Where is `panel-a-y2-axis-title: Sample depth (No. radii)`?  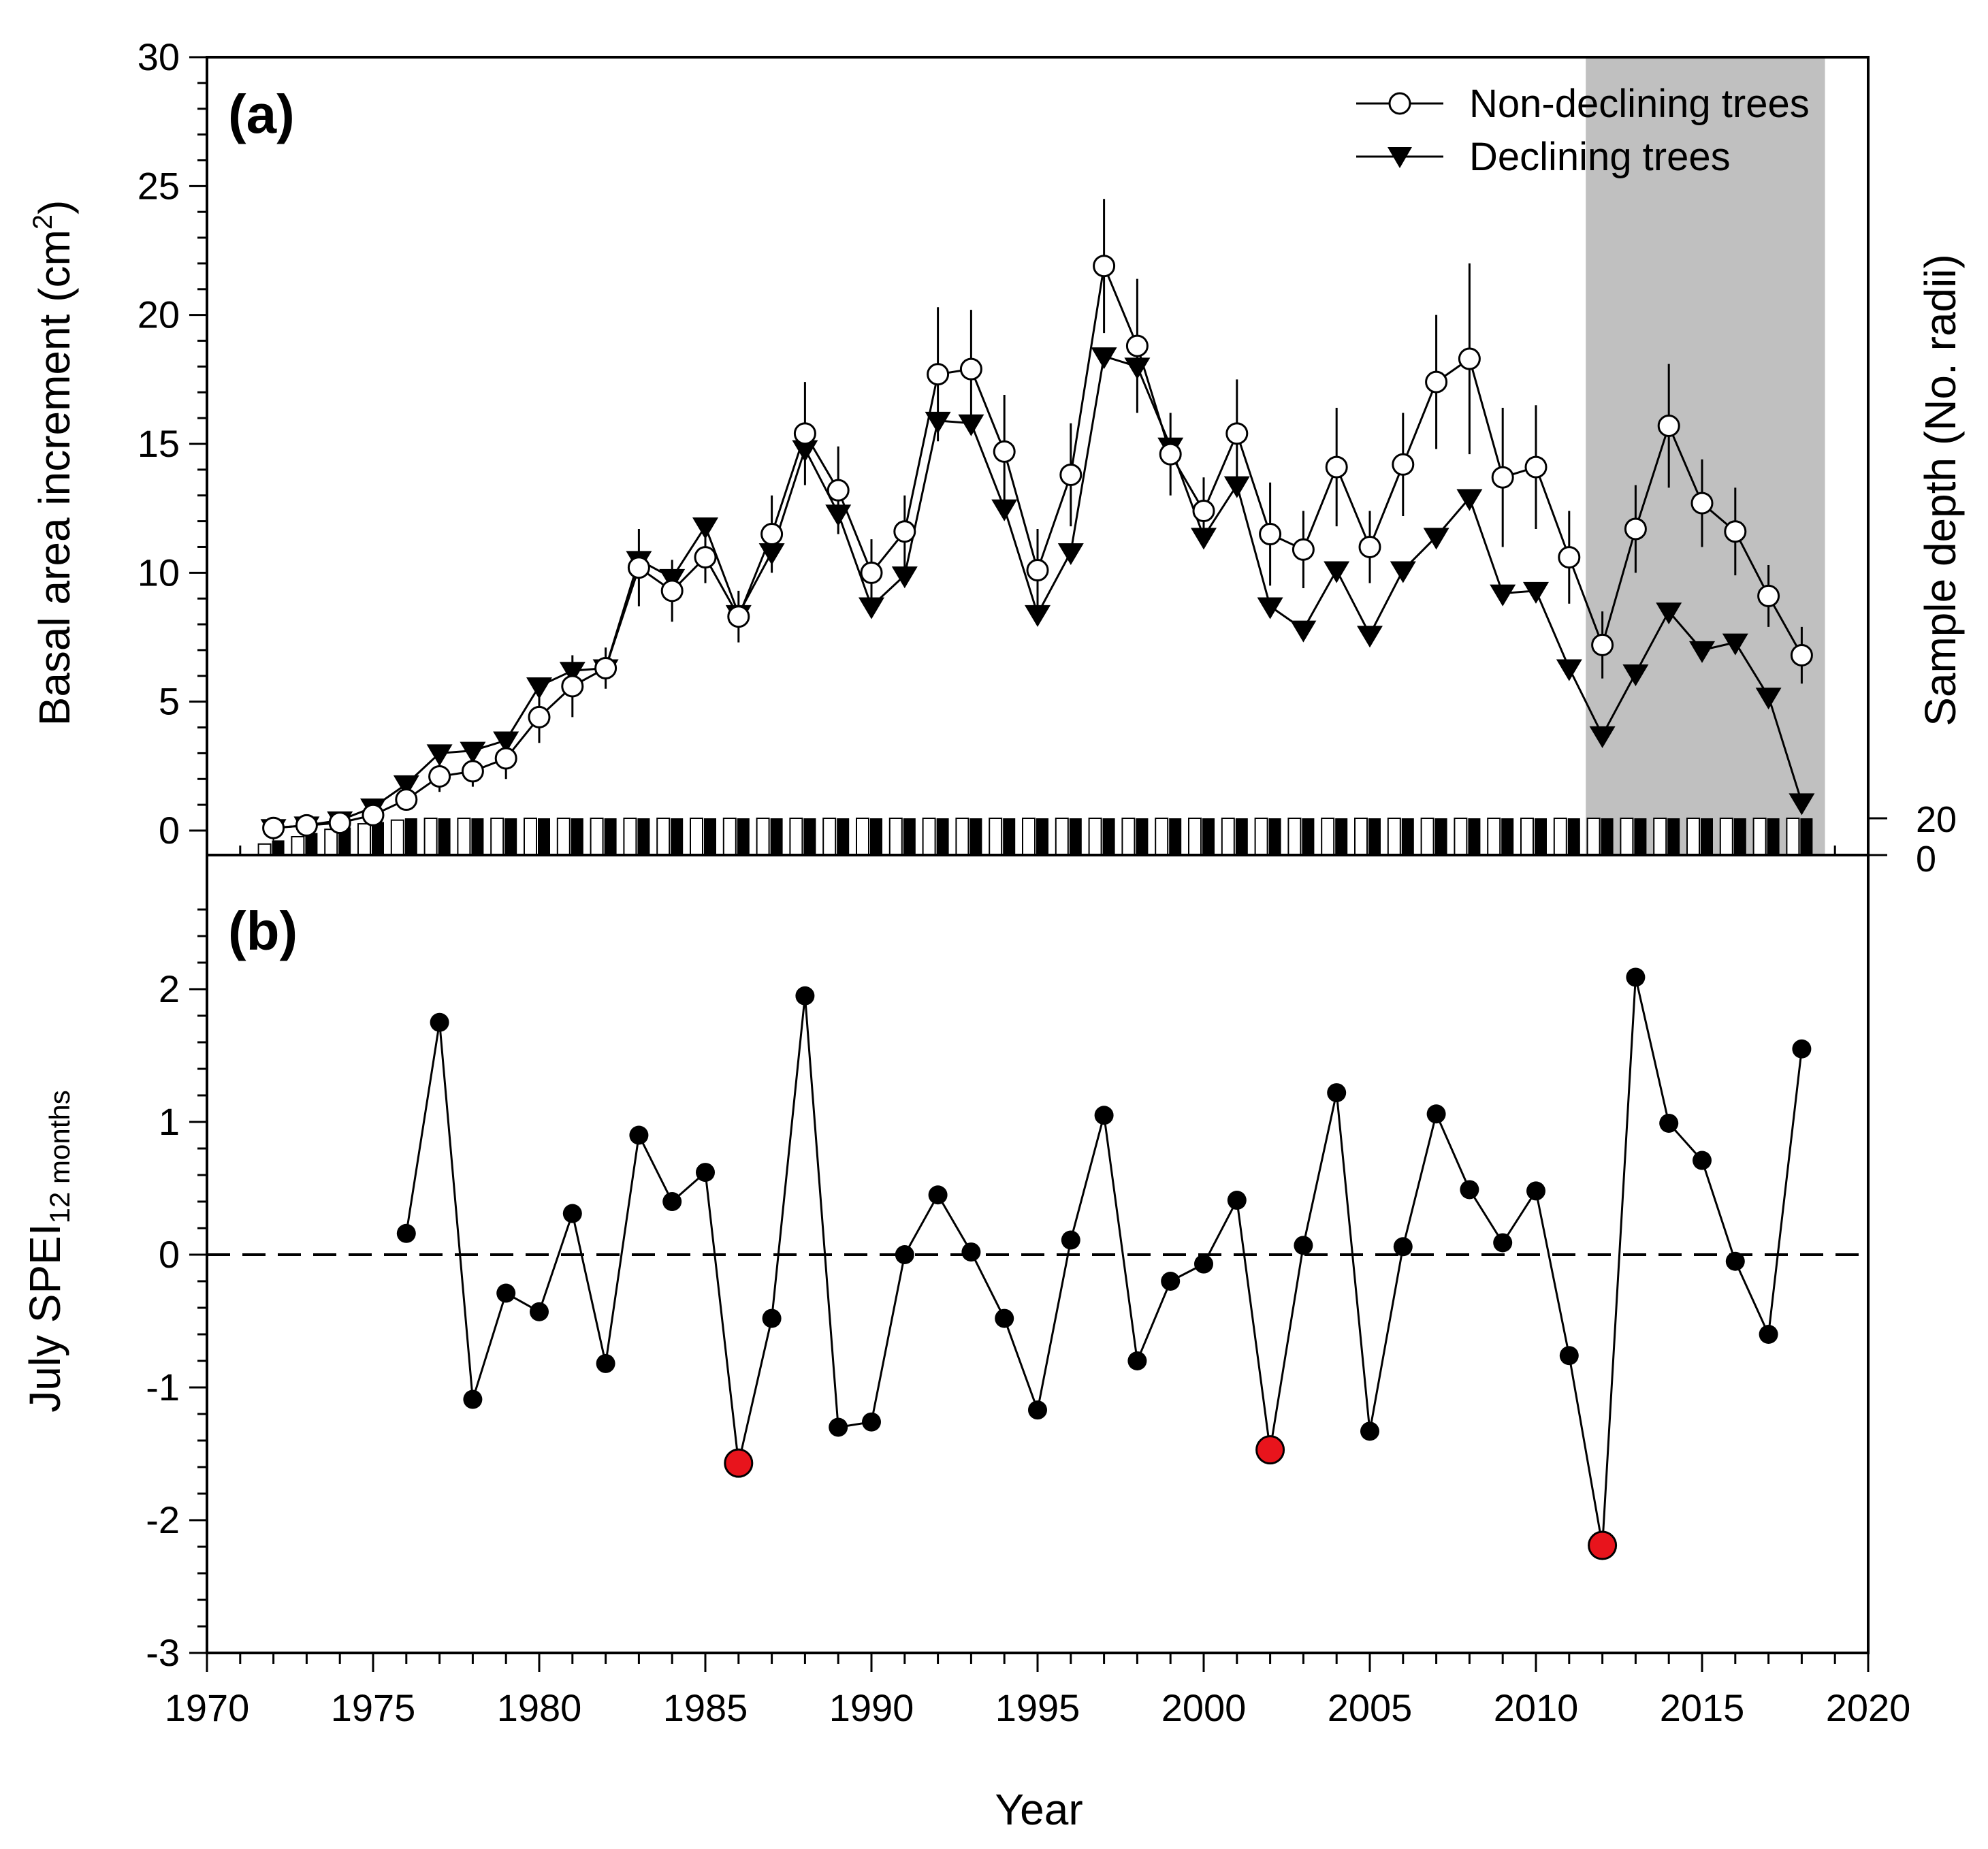 panel-a-y2-axis-title: Sample depth (No. radii) is located at coordinates (1940, 490).